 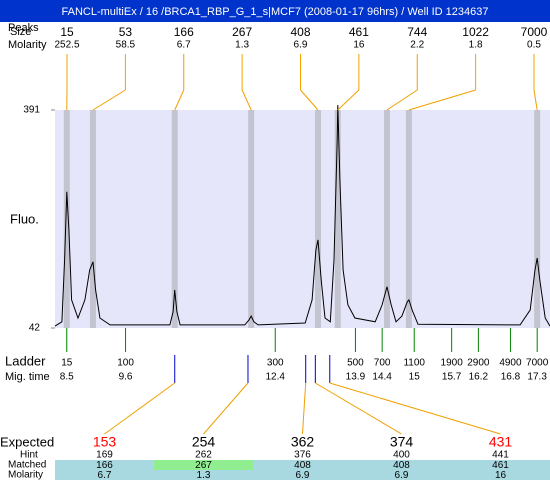 I want to click on peak-size: 53, so click(x=126, y=32).